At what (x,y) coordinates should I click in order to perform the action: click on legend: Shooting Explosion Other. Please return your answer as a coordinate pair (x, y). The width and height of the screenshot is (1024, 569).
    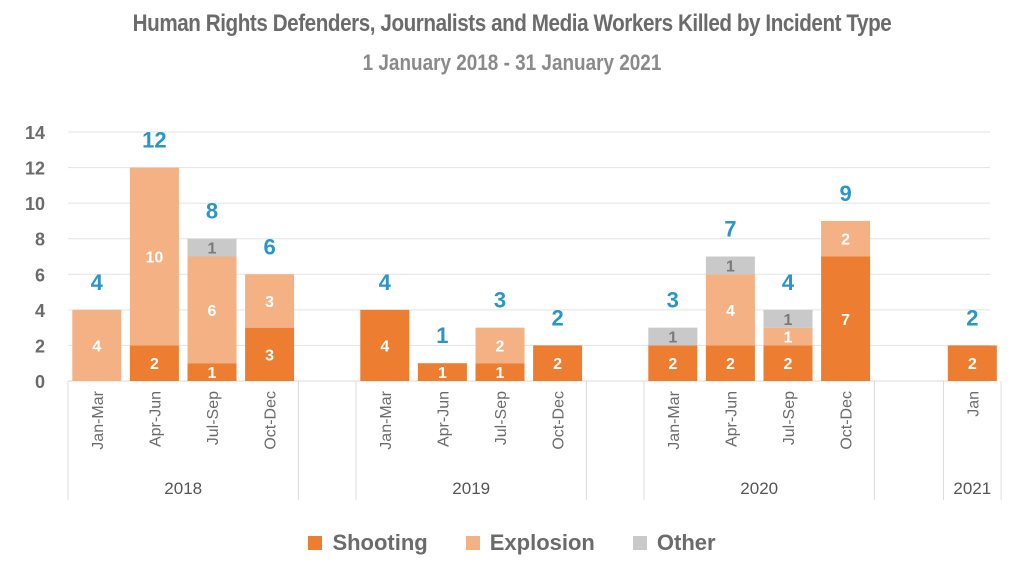
    Looking at the image, I should click on (512, 543).